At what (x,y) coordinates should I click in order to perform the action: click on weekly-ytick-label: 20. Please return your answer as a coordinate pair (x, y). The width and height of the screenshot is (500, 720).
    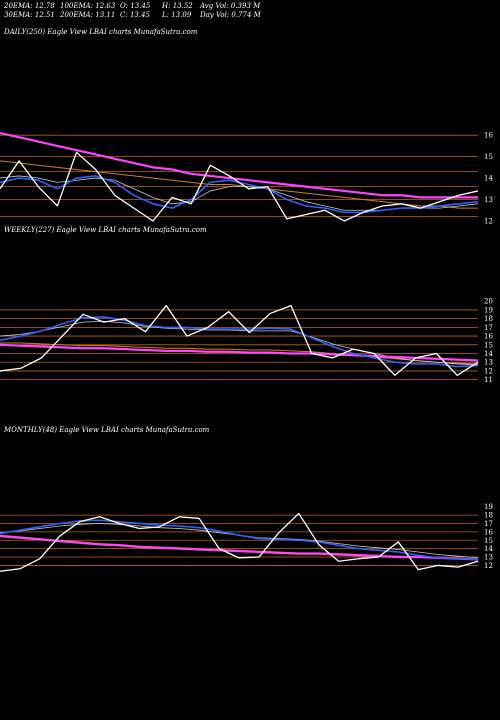
    Looking at the image, I should click on (488, 302).